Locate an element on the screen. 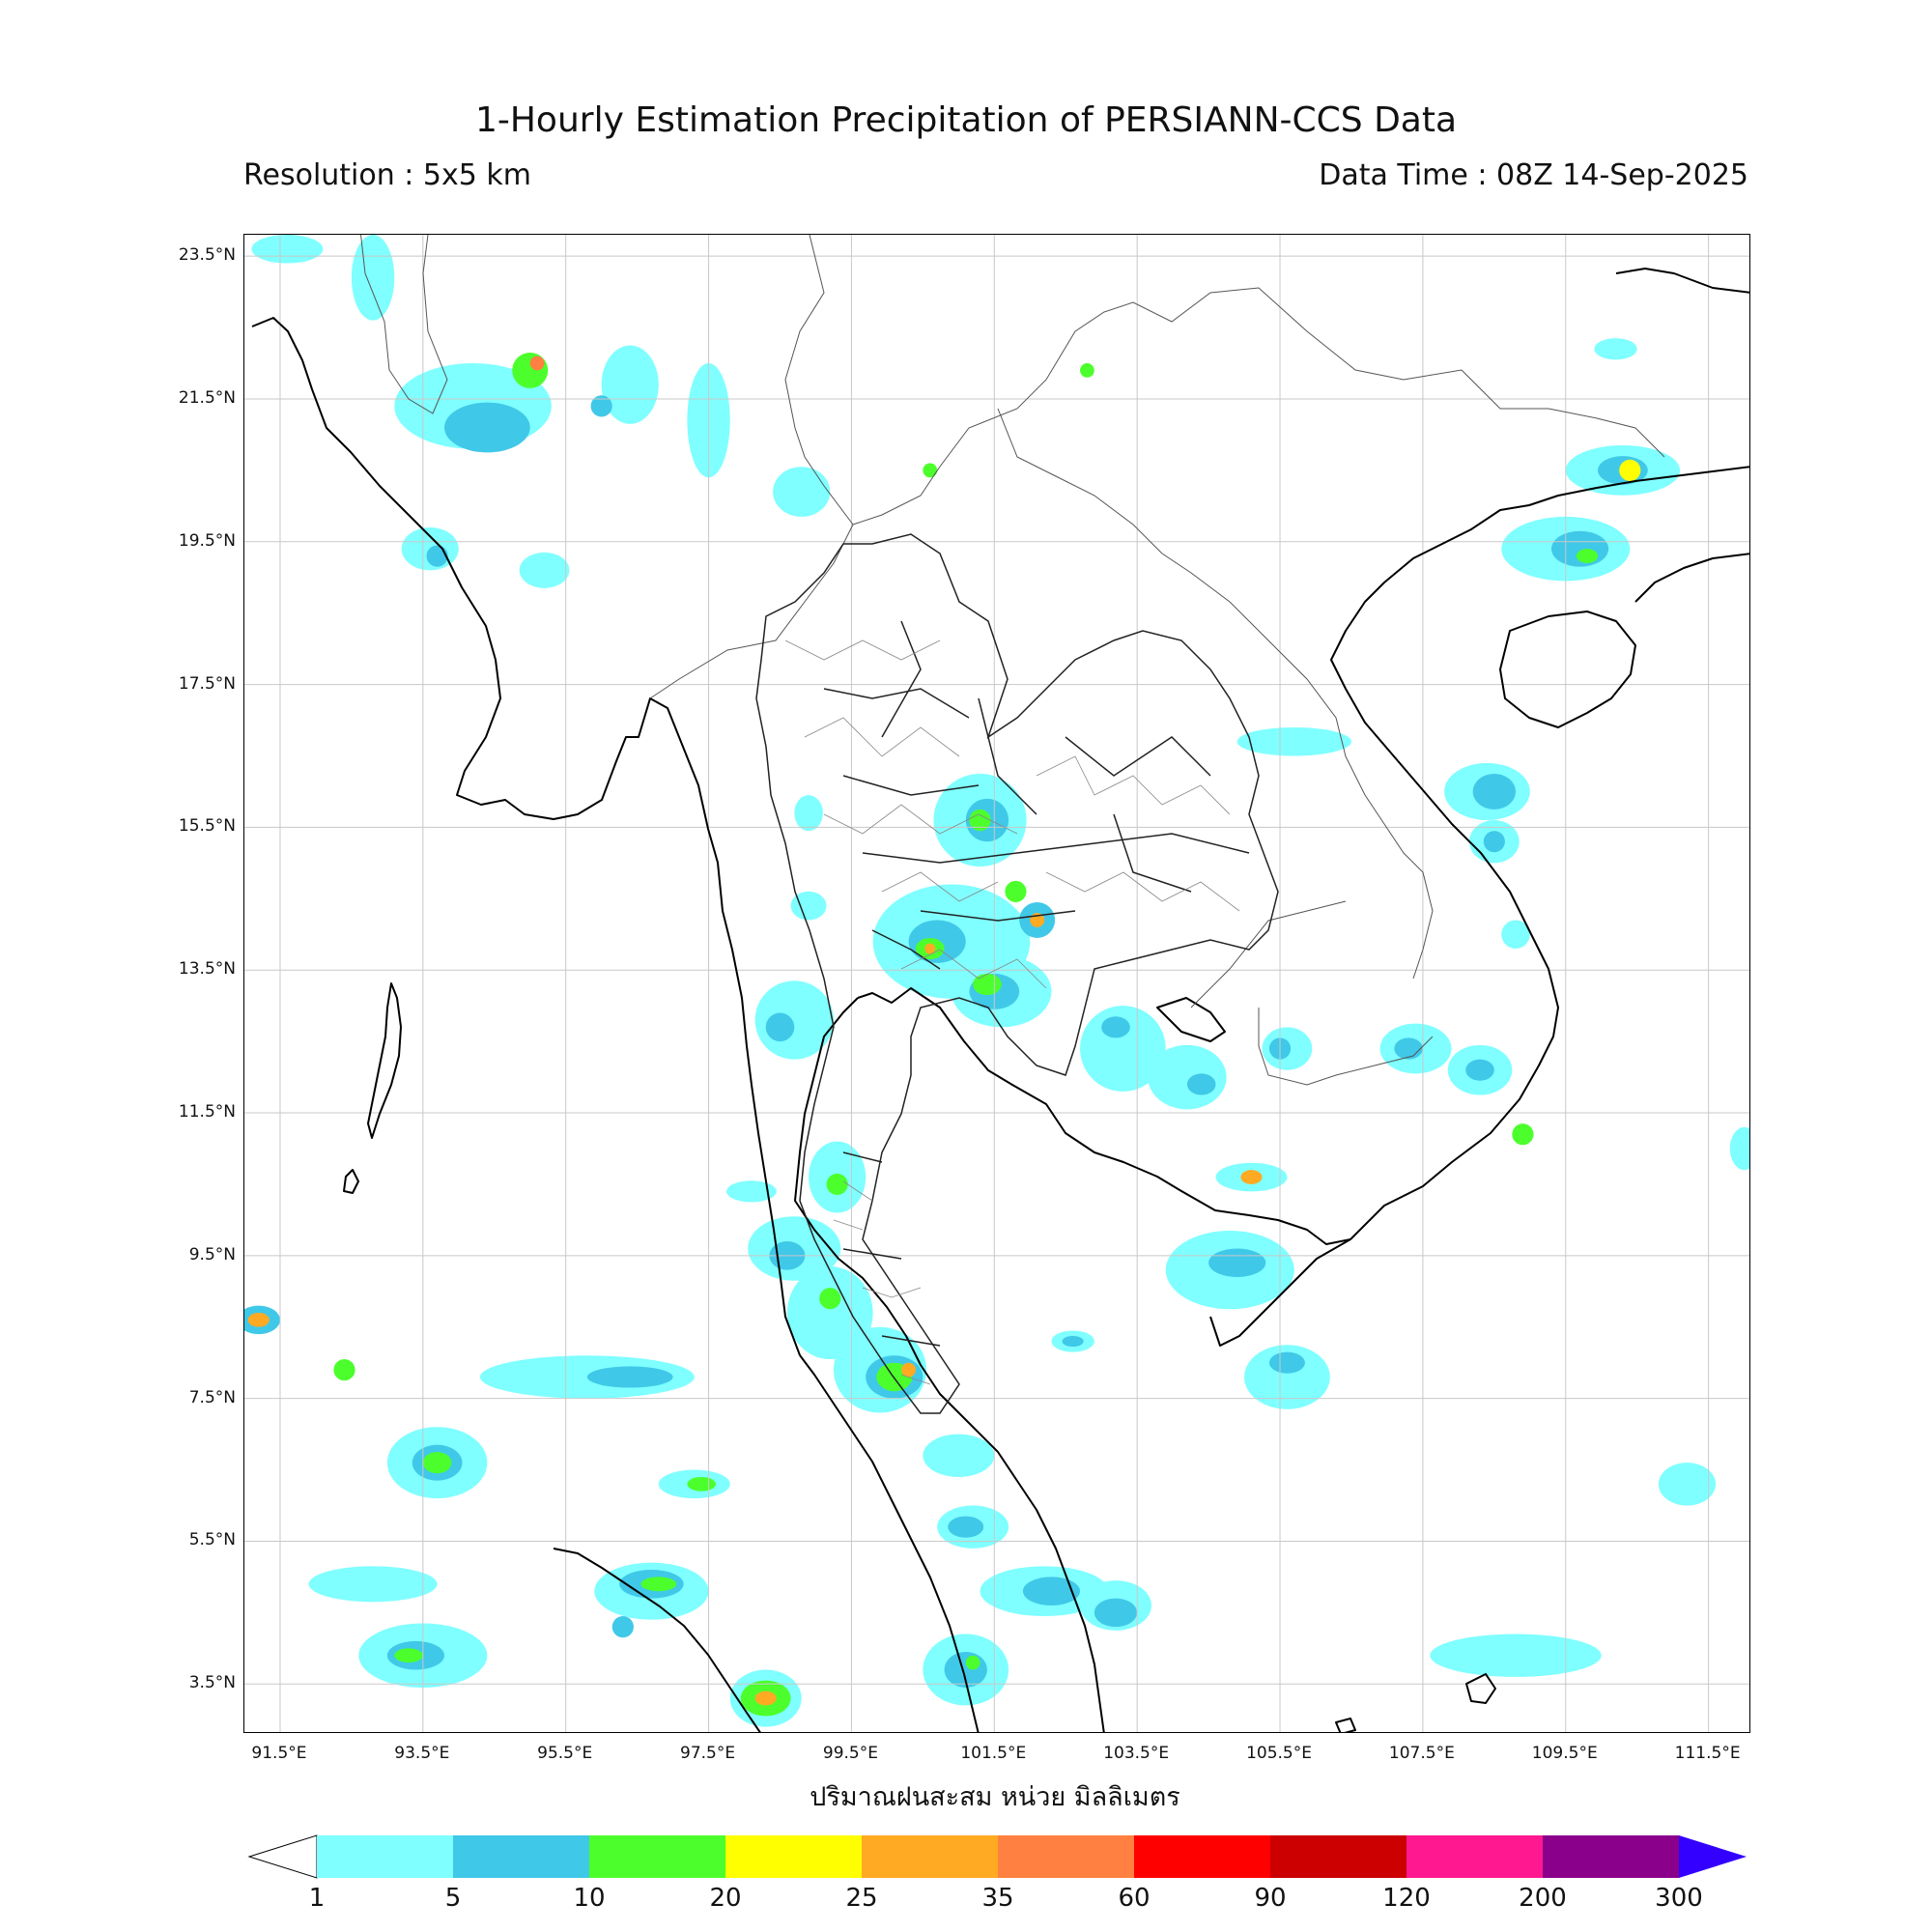  lon-tick-label: 103.5°E is located at coordinates (1136, 1753).